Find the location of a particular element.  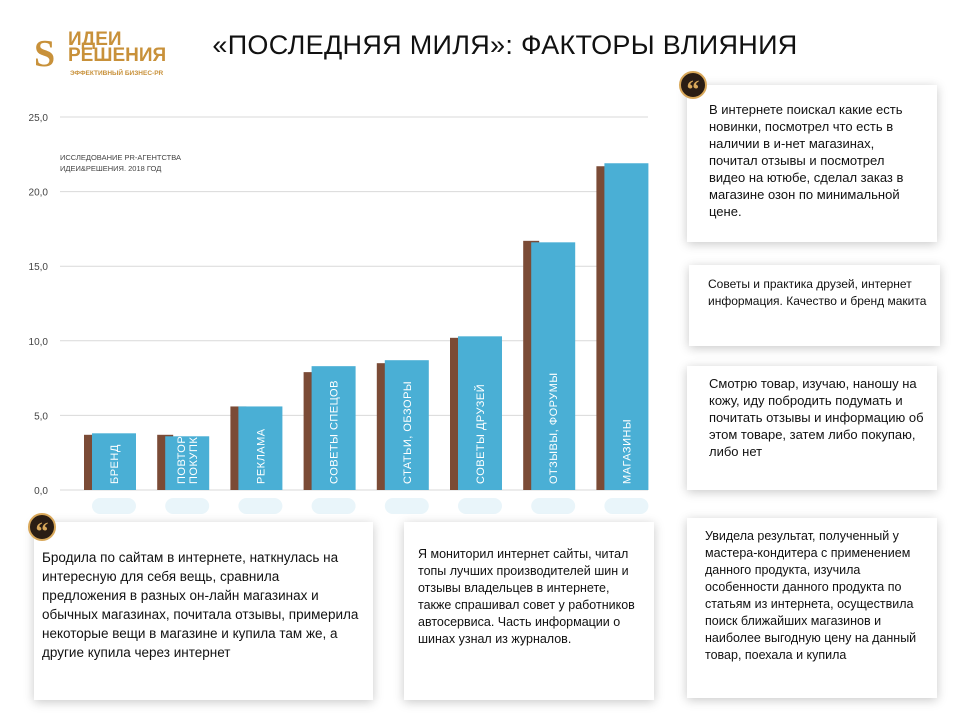

y-tick-label: 15,0 is located at coordinates (39, 267).